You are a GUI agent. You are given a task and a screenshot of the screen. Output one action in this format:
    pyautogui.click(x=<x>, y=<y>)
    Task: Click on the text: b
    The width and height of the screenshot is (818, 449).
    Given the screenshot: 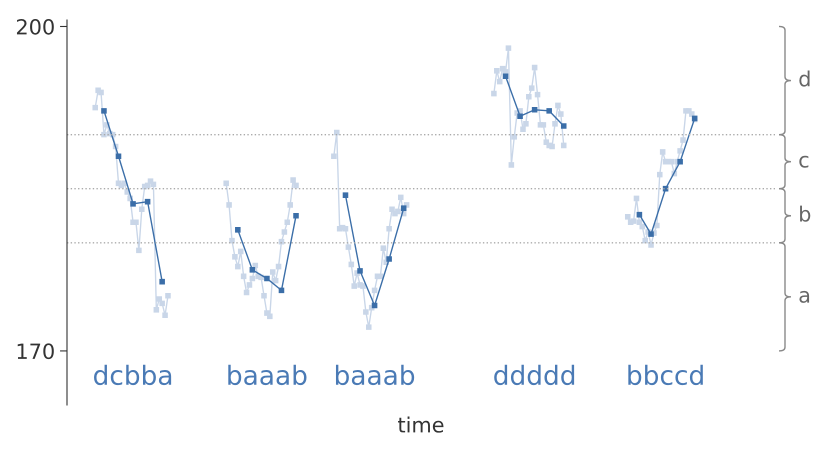 What is the action you would take?
    pyautogui.click(x=805, y=214)
    